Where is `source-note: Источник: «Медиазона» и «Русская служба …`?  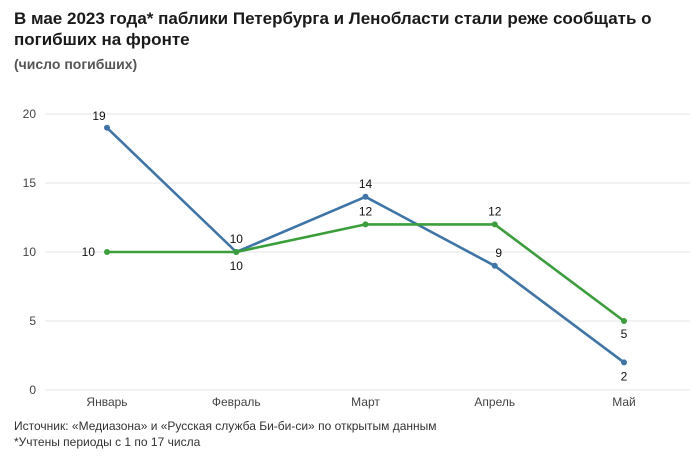 source-note: Источник: «Медиазона» и «Русская служба … is located at coordinates (225, 426).